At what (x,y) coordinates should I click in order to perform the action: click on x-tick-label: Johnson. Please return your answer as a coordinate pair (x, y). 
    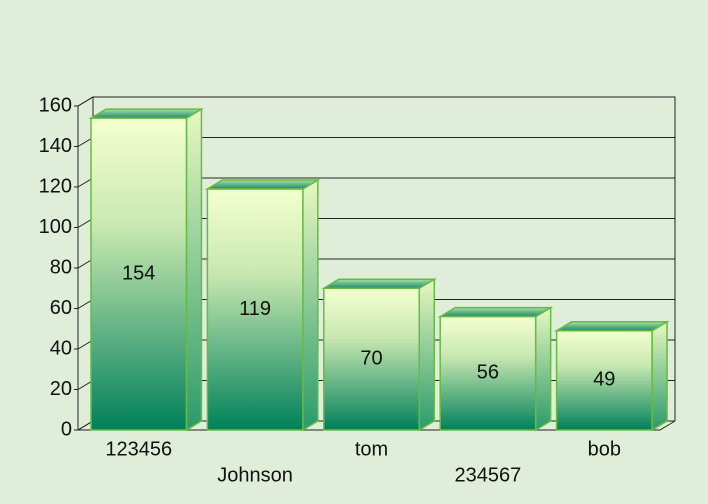
    Looking at the image, I should click on (255, 475).